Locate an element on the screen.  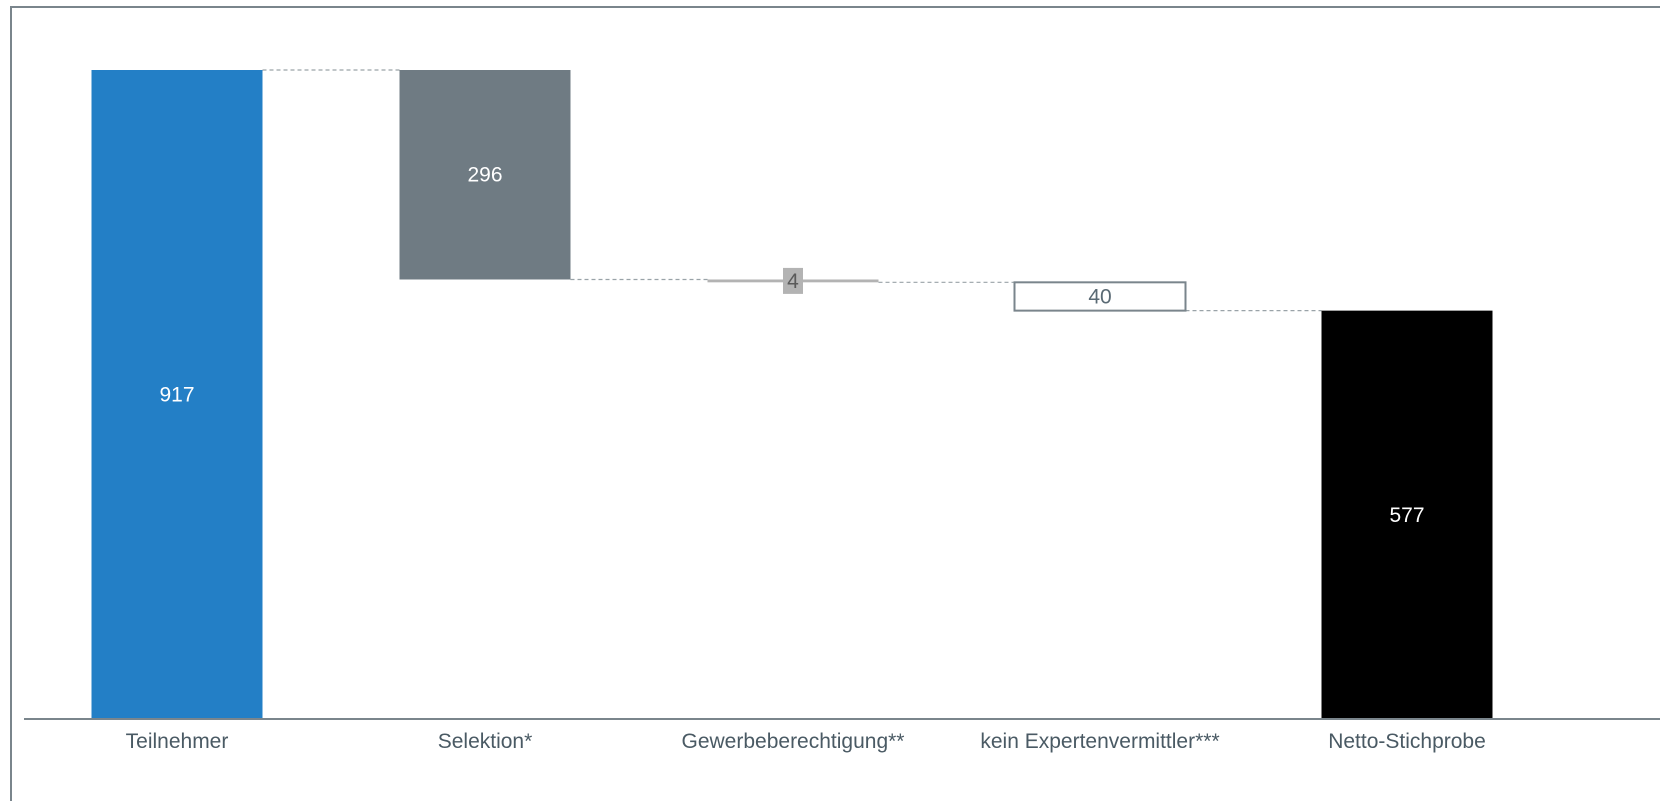
x-tick-label-5: Netto-Stichprobe is located at coordinates (1407, 741).